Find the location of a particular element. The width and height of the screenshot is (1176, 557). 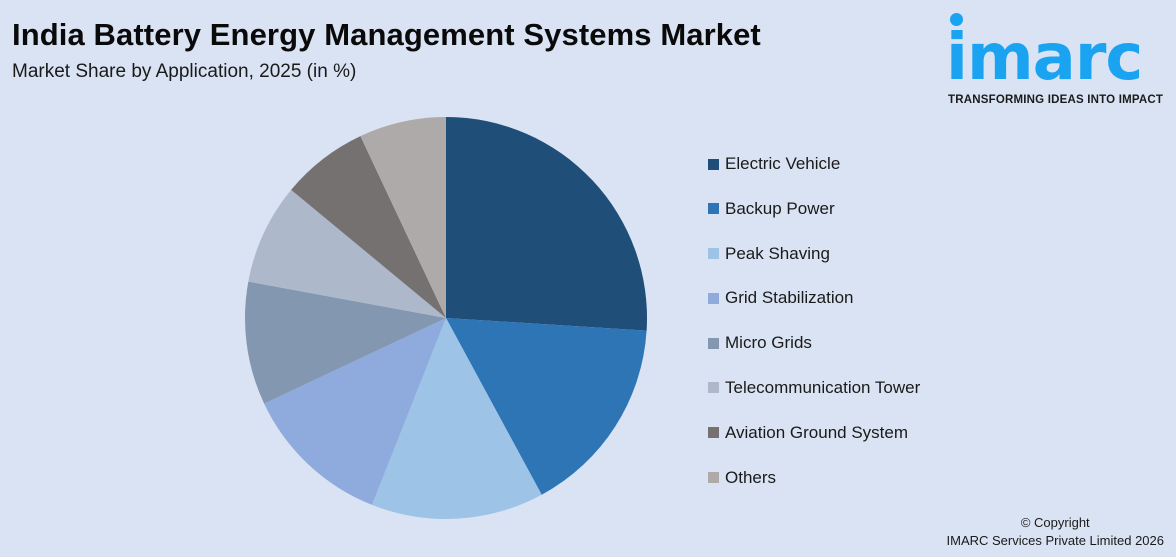

legend-item: Aviation Ground System is located at coordinates (814, 433).